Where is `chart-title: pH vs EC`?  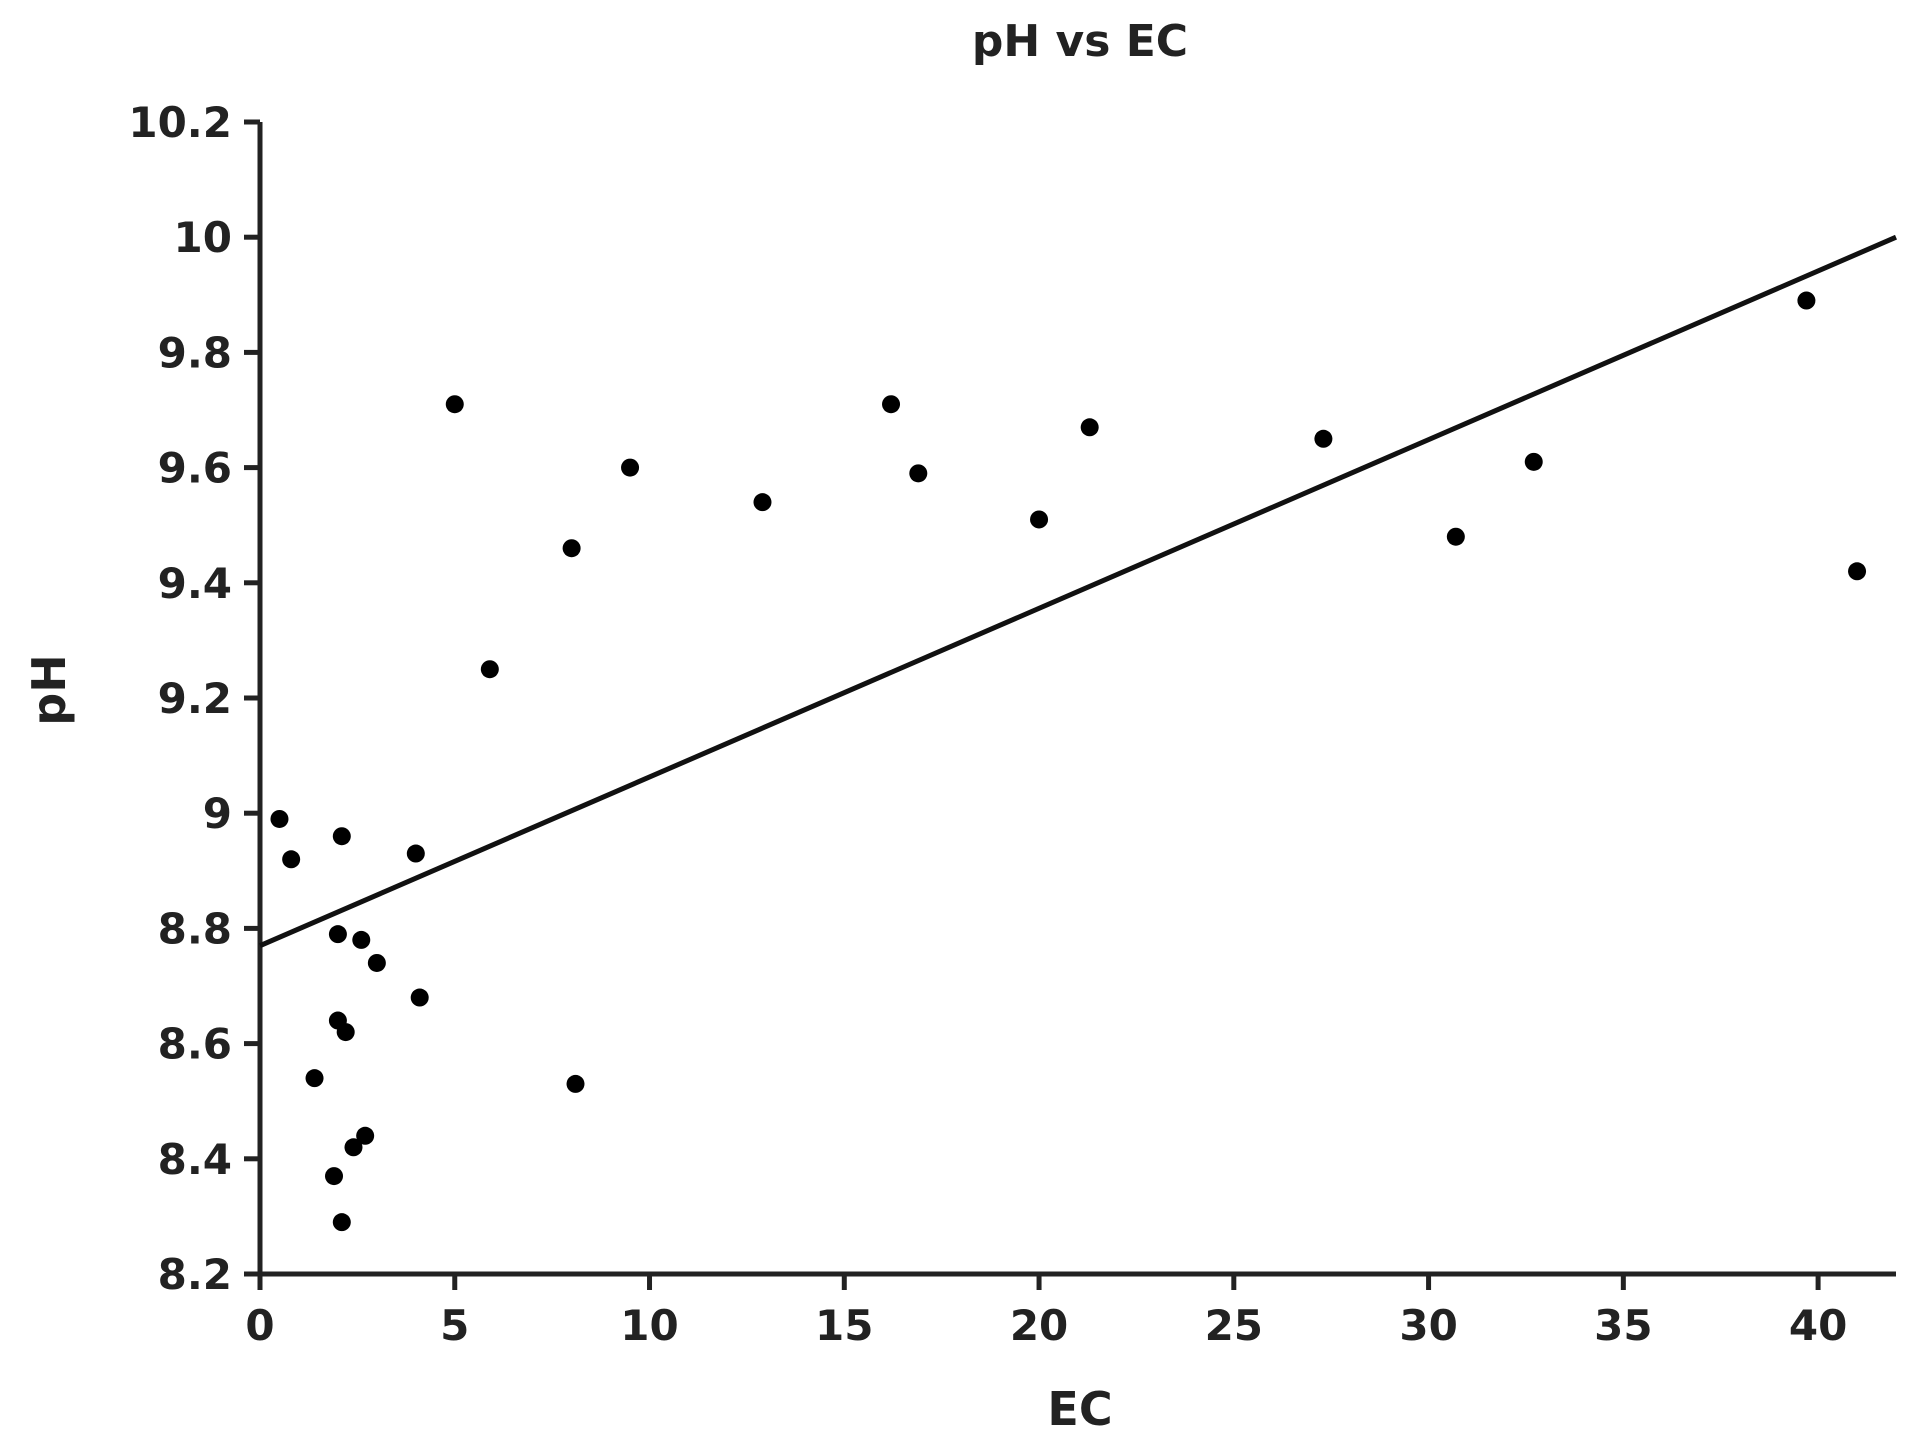
chart-title: pH vs EC is located at coordinates (1080, 41).